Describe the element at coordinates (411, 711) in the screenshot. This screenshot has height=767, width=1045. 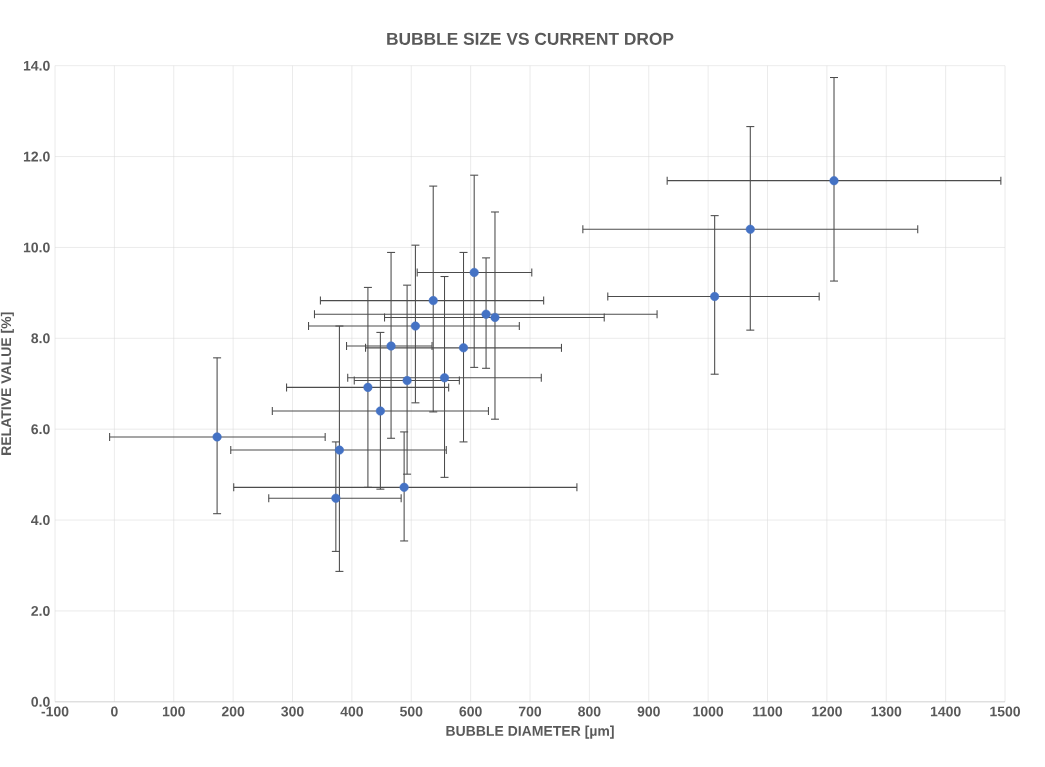
I see `x-tick-label: 500` at that location.